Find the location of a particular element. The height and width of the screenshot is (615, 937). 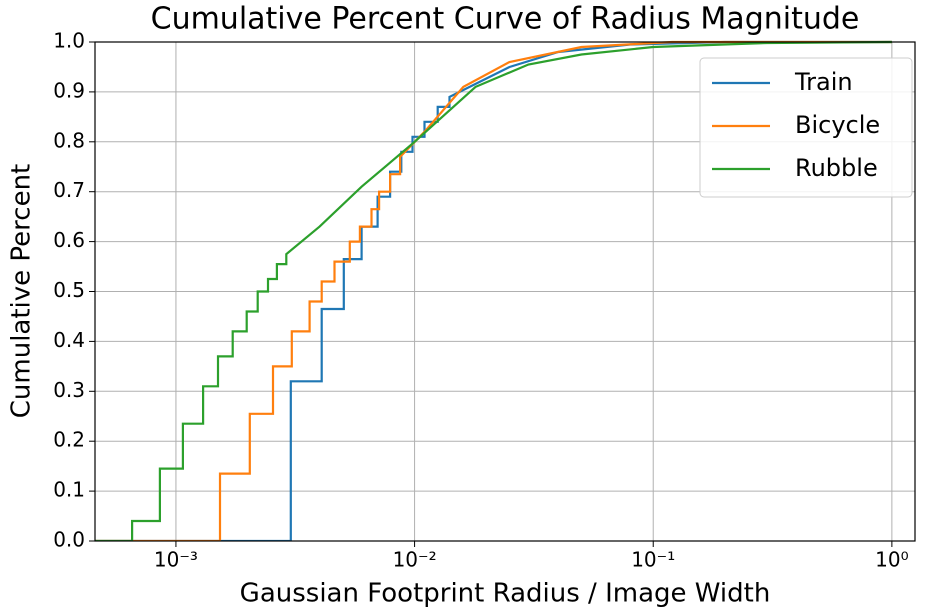

legend-box is located at coordinates (806, 127).